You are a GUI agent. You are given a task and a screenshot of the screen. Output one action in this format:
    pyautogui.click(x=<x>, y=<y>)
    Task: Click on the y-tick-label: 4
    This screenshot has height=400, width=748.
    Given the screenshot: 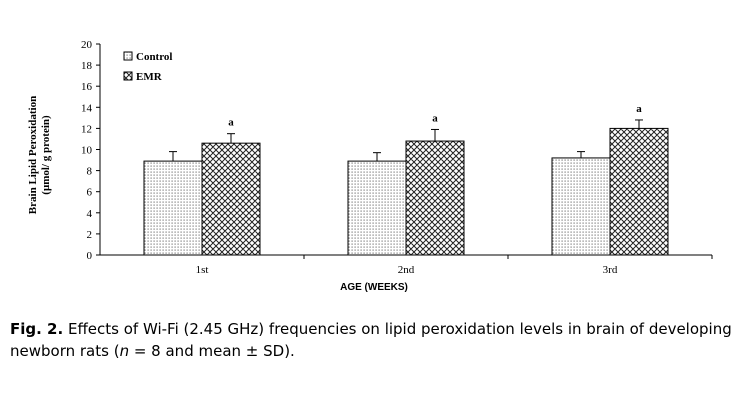 What is the action you would take?
    pyautogui.click(x=90, y=214)
    